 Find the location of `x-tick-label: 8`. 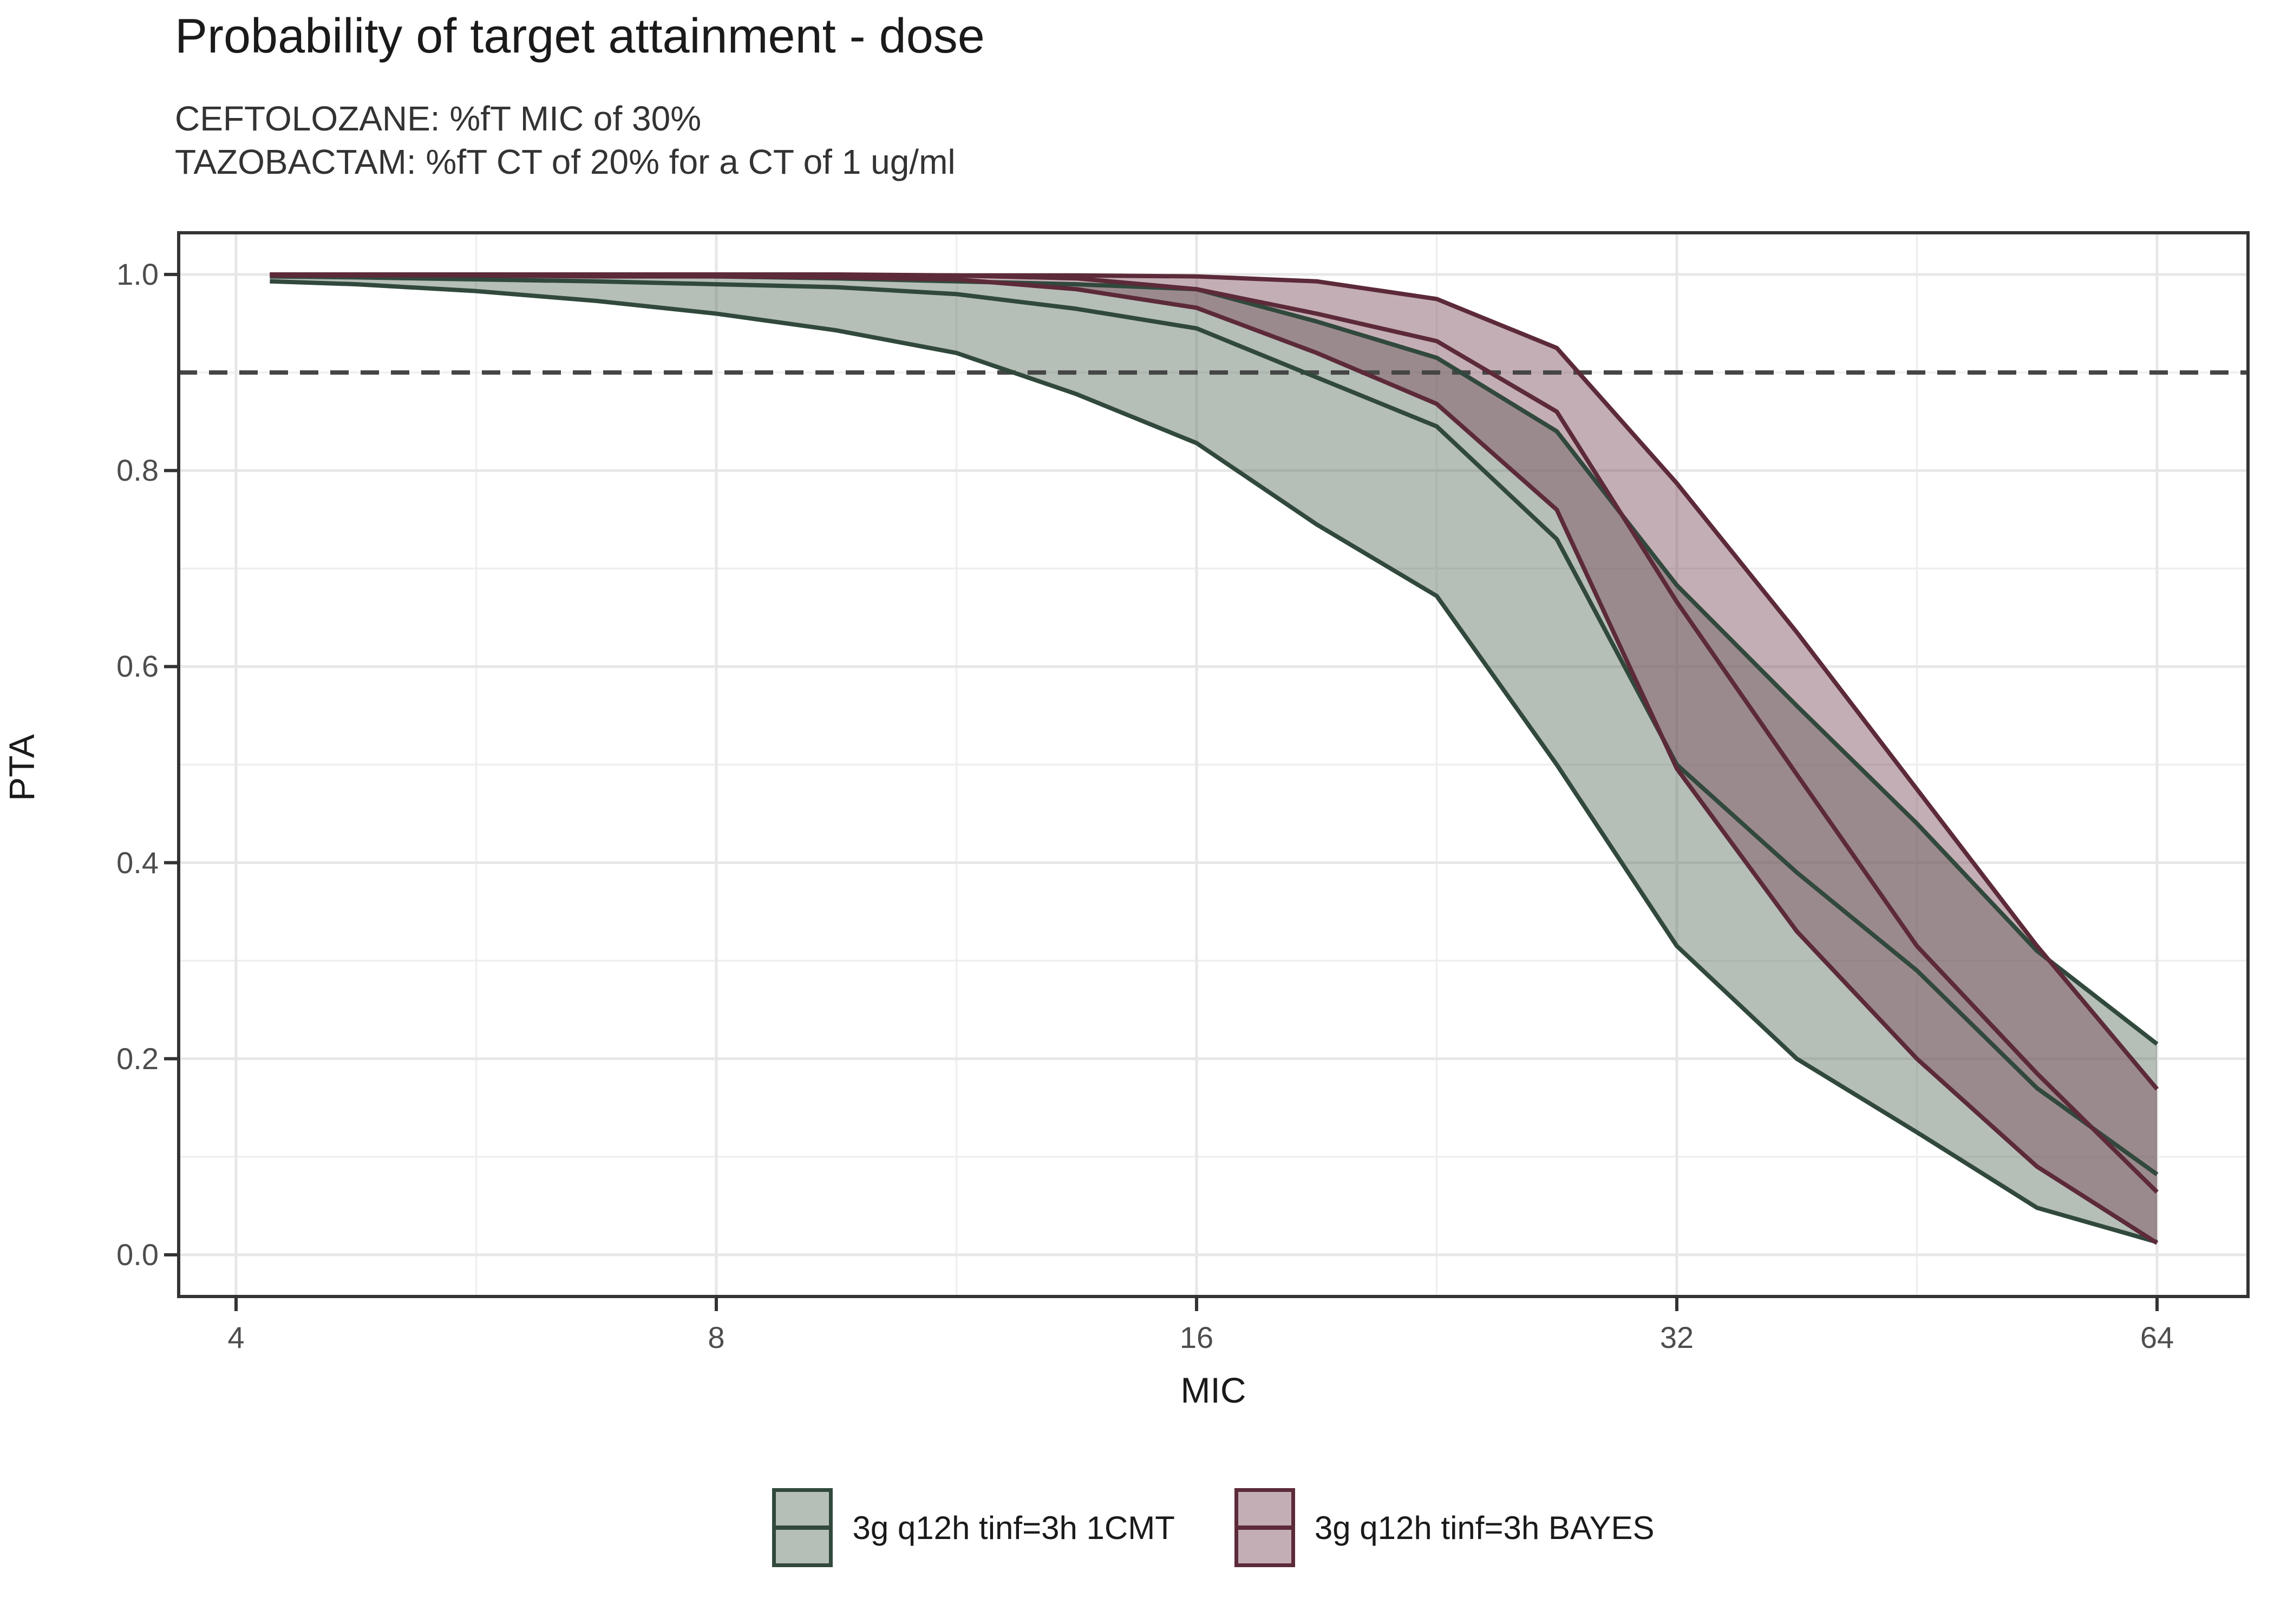

x-tick-label: 8 is located at coordinates (716, 1337).